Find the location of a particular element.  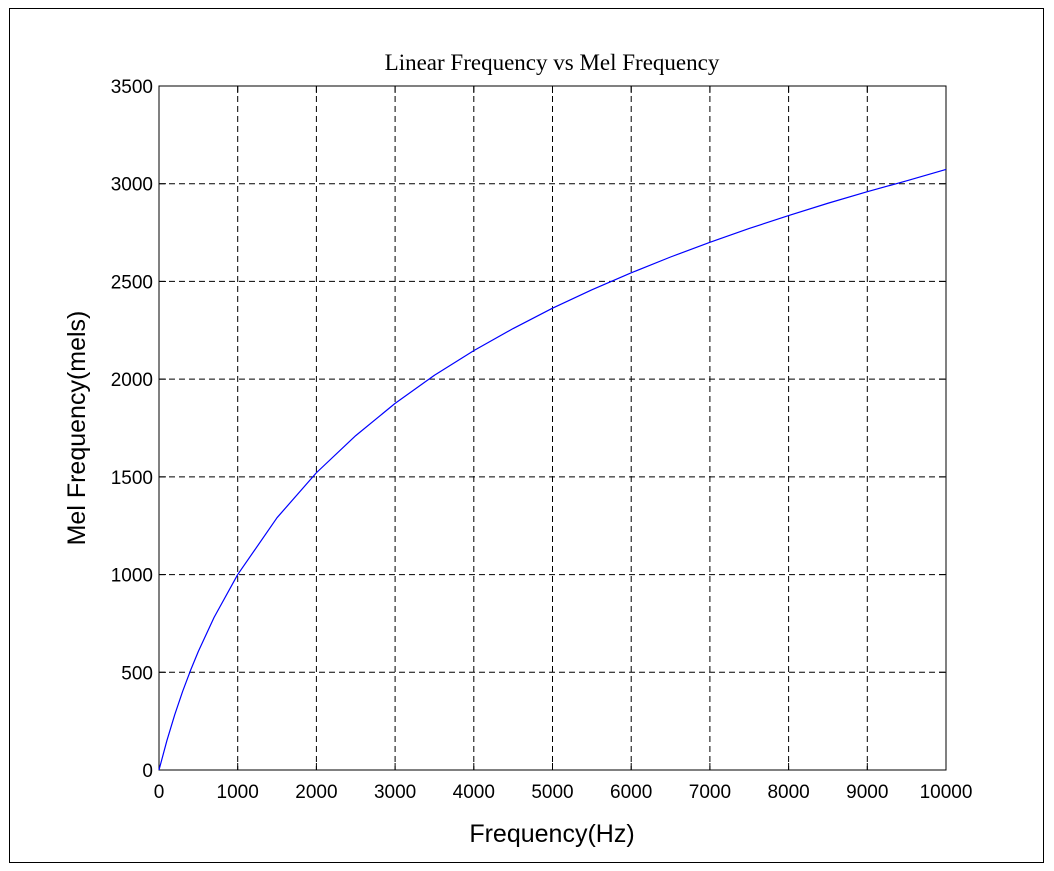

y-tick-label: 2500 is located at coordinates (132, 282).